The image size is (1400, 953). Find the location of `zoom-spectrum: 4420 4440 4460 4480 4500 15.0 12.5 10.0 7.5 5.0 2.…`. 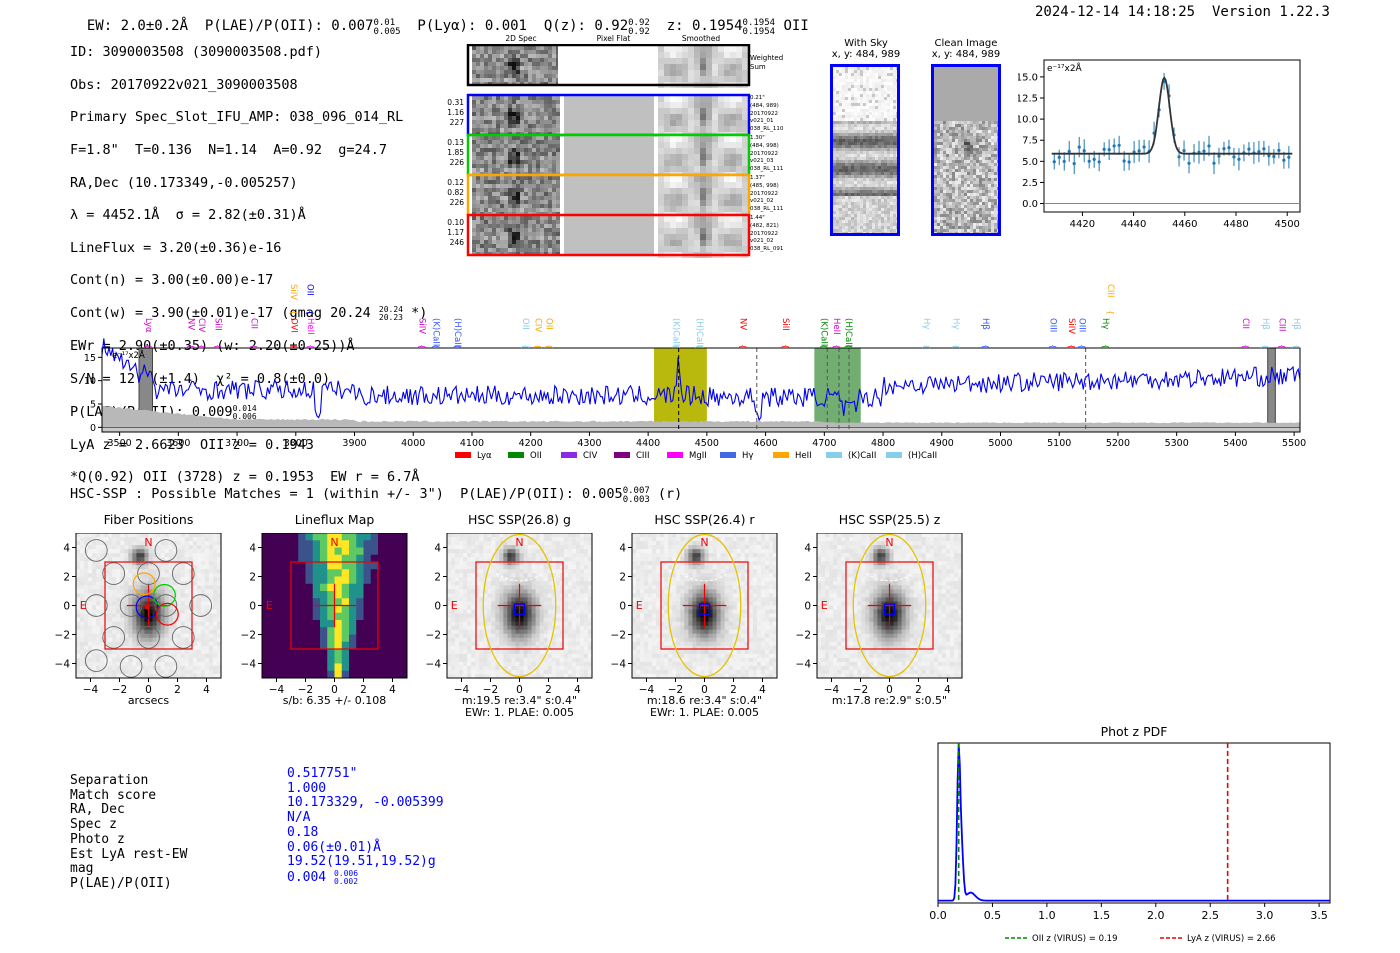

zoom-spectrum: 4420 4440 4460 4480 4500 15.0 12.5 10.0 7.5 5.0 2.… is located at coordinates (1159, 144).